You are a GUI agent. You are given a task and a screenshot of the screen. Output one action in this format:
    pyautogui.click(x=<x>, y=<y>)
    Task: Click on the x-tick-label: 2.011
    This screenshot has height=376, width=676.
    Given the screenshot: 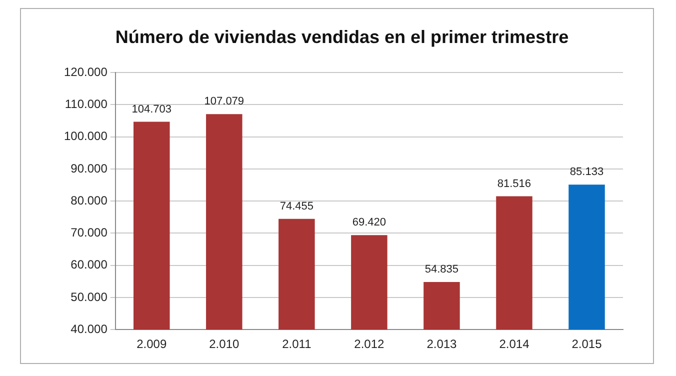 What is the action you would take?
    pyautogui.click(x=297, y=344)
    